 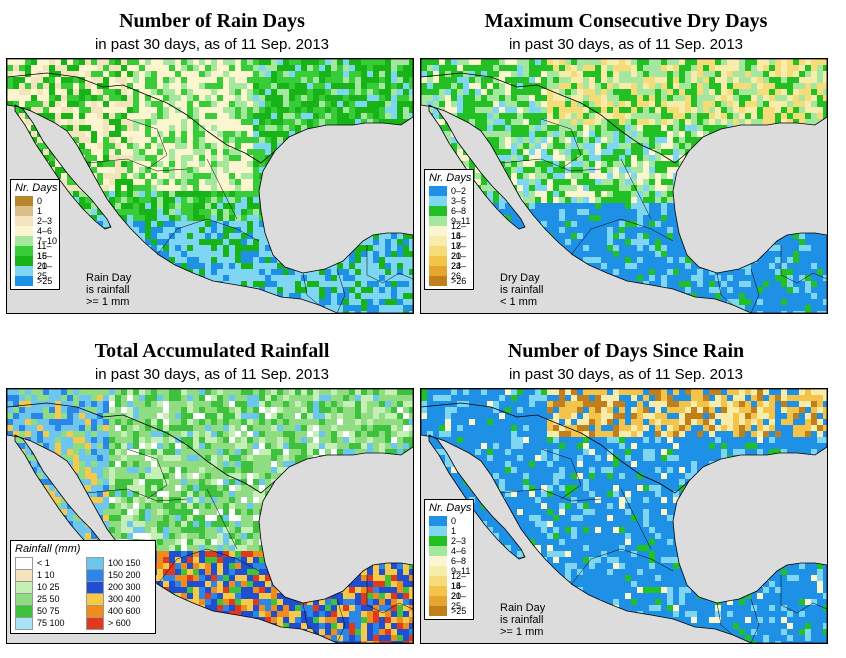 I want to click on legend-col-right: 100 150 150 200 200 300 300 400 400 600 > 600, so click(x=118, y=593).